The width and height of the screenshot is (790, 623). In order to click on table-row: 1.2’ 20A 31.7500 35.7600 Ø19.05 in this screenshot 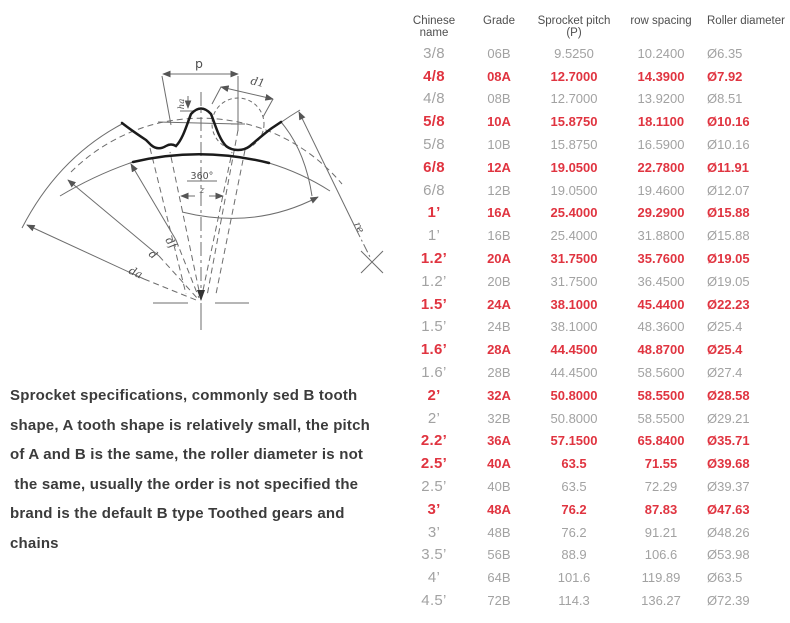, I will do `click(594, 258)`.